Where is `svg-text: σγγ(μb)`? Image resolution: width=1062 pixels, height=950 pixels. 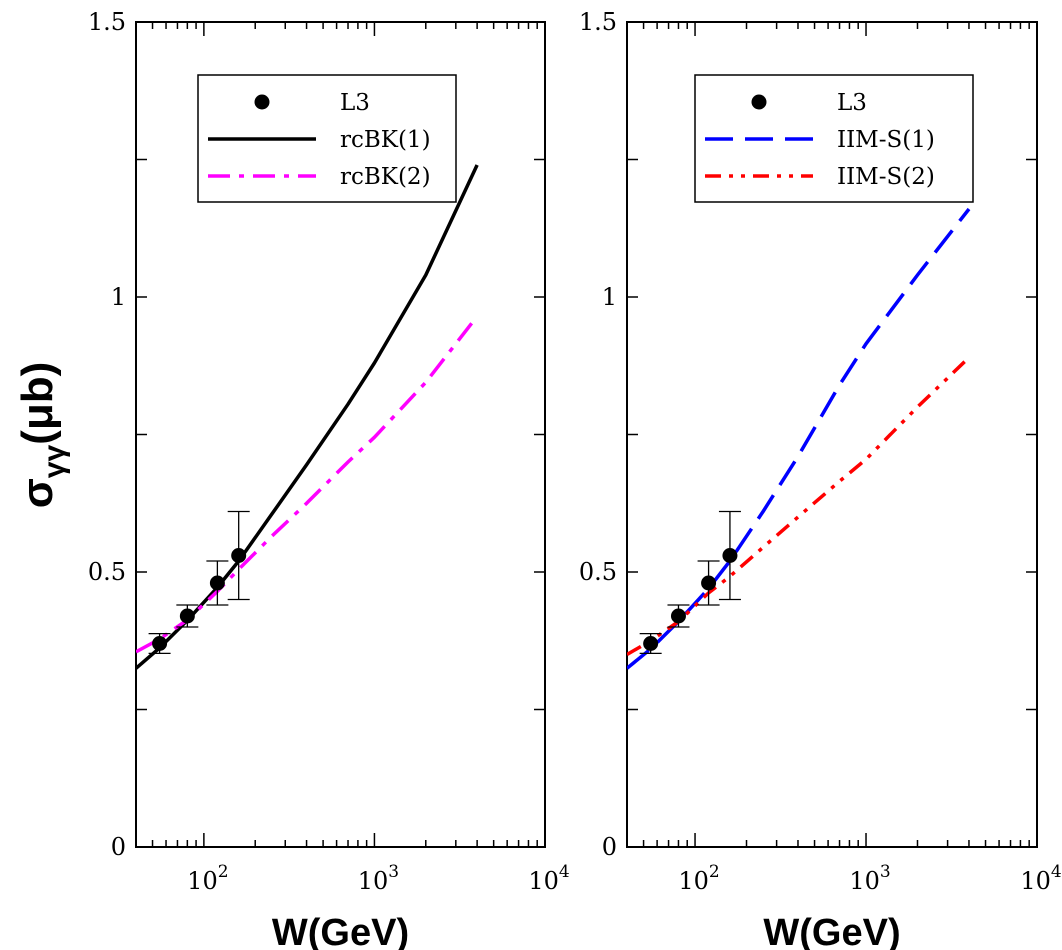
svg-text: σγγ(μb) is located at coordinates (42, 435).